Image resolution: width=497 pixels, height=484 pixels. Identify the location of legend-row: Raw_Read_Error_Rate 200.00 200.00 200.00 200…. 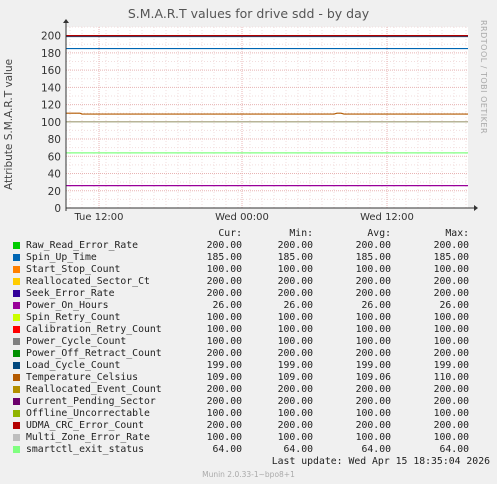
(248, 246).